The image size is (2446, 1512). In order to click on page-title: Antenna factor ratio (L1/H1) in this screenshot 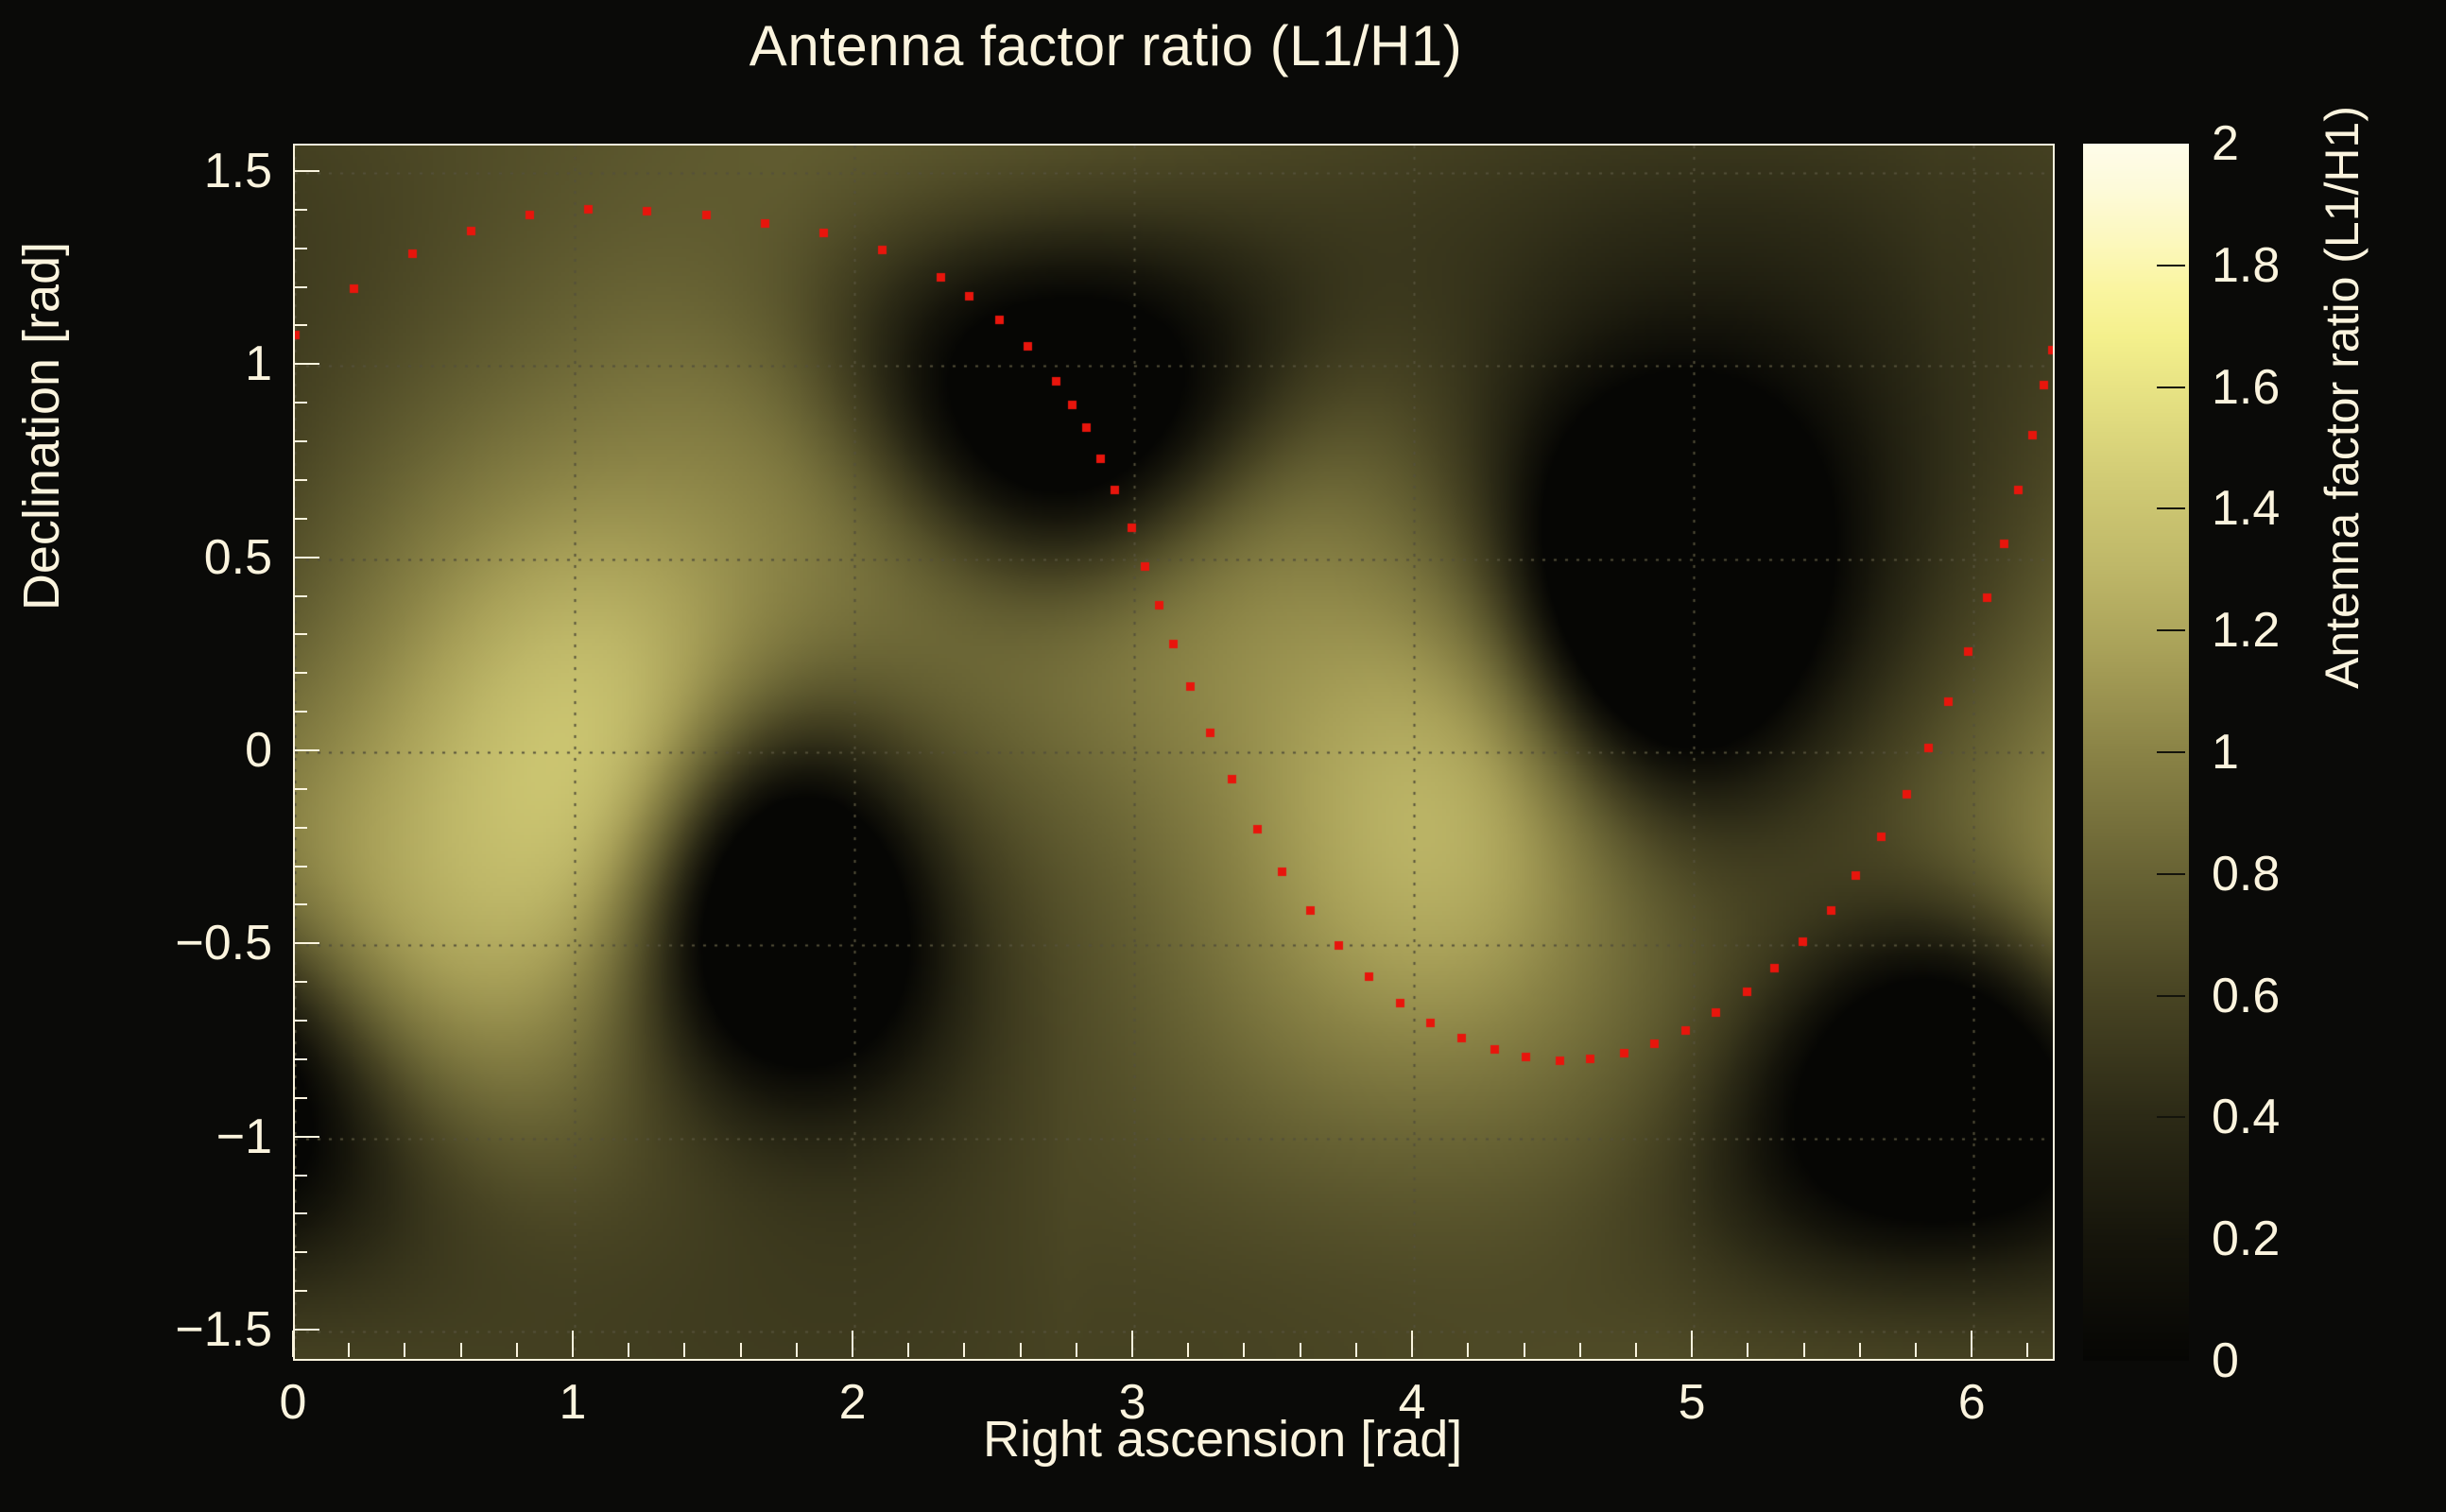, I will do `click(1106, 45)`.